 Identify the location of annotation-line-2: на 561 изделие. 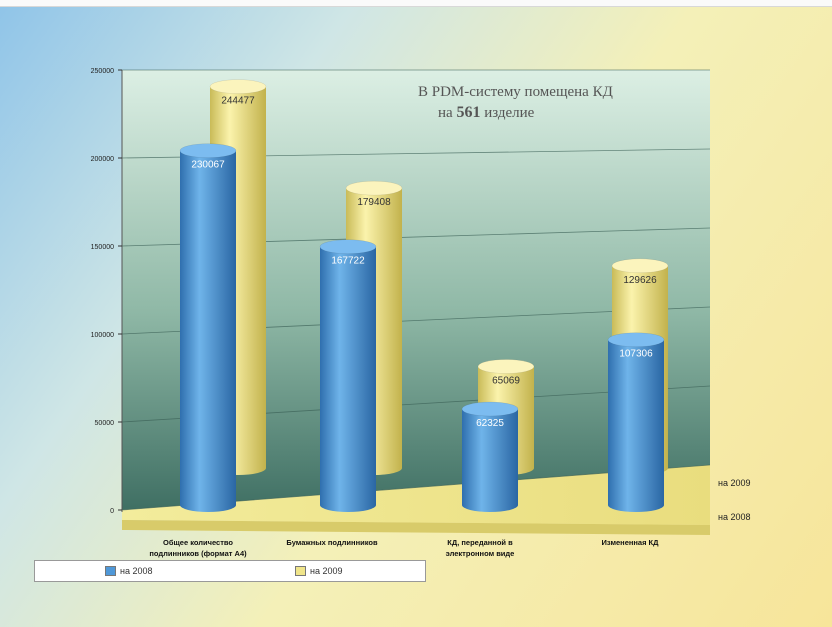
(486, 112).